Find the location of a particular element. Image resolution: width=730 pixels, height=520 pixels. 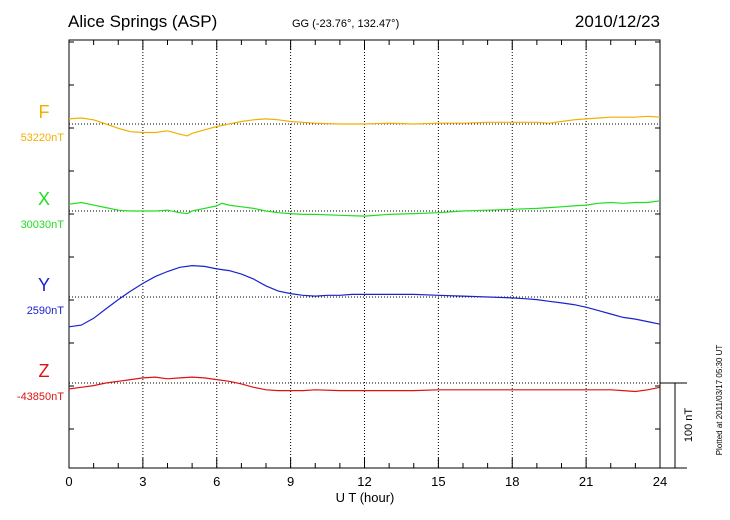

series-line-f is located at coordinates (364, 126).